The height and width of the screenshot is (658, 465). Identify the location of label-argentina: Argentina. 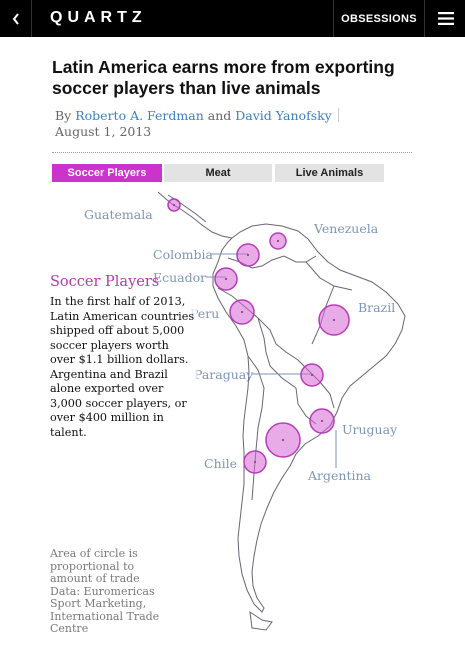
(339, 475).